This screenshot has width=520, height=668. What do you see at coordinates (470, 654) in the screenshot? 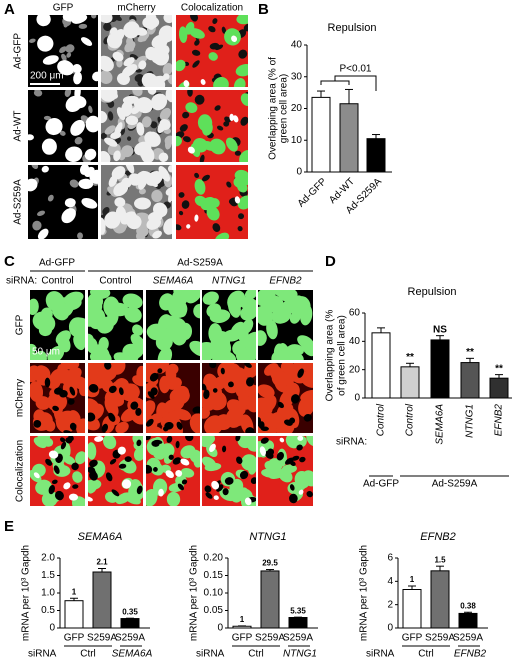
I see `group-label: EFNB2` at bounding box center [470, 654].